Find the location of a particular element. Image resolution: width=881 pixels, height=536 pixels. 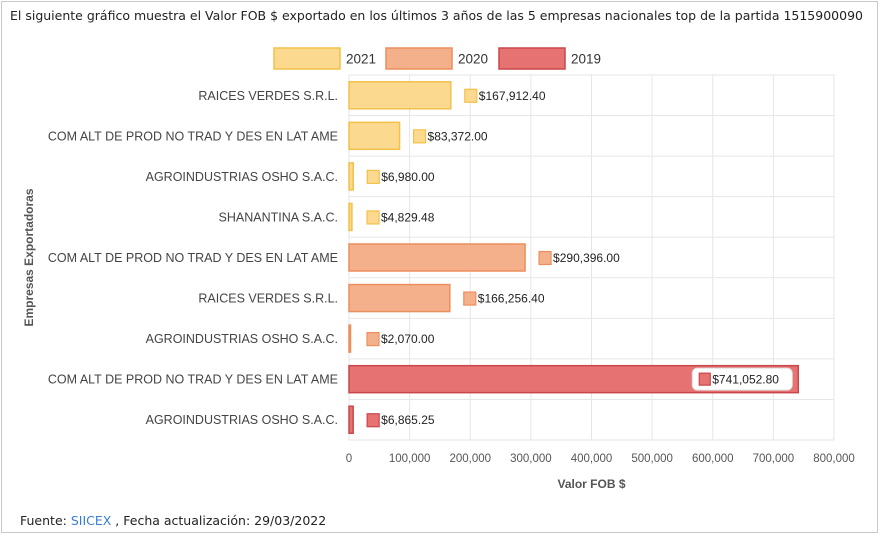

data-label: $2,070.00 is located at coordinates (408, 339).